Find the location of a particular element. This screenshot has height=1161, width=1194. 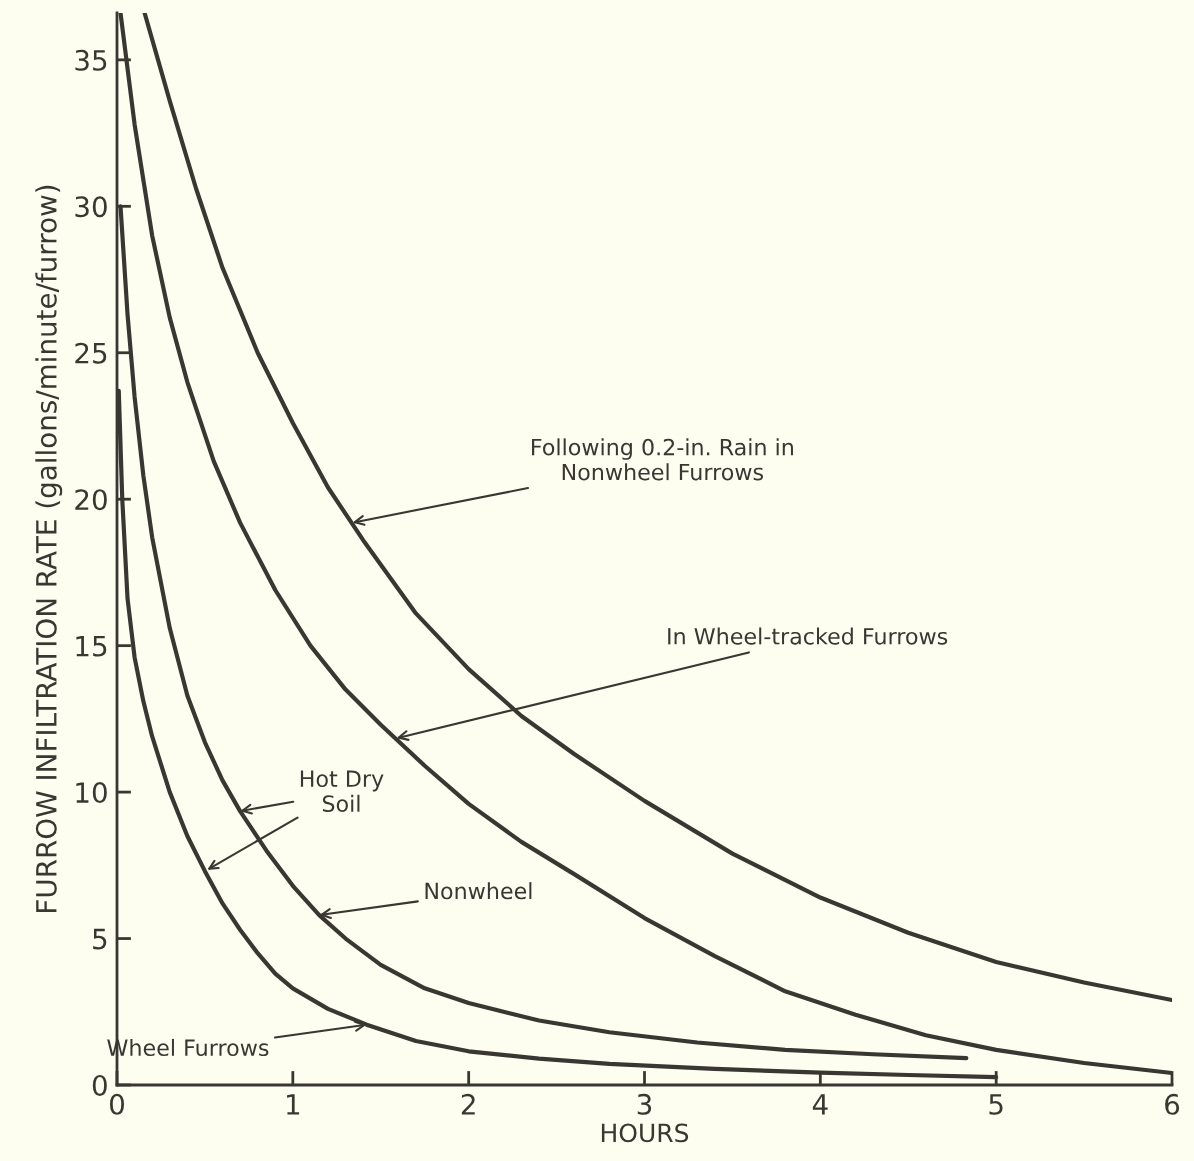

x-tick-label: 0 is located at coordinates (116, 1104).